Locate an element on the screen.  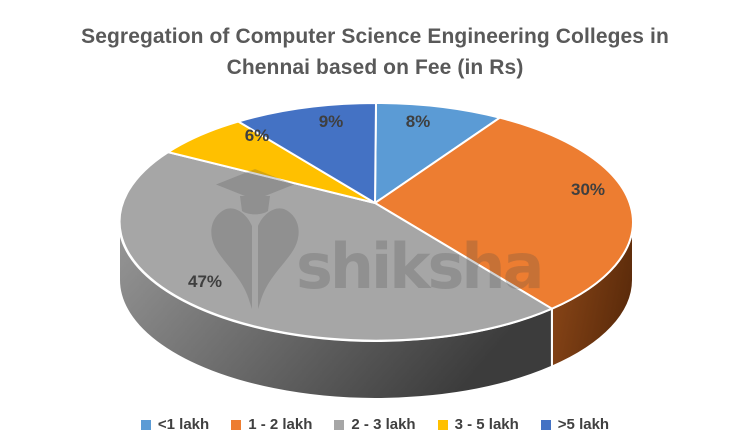
legend-item: 3 - 5 lakh is located at coordinates (478, 424).